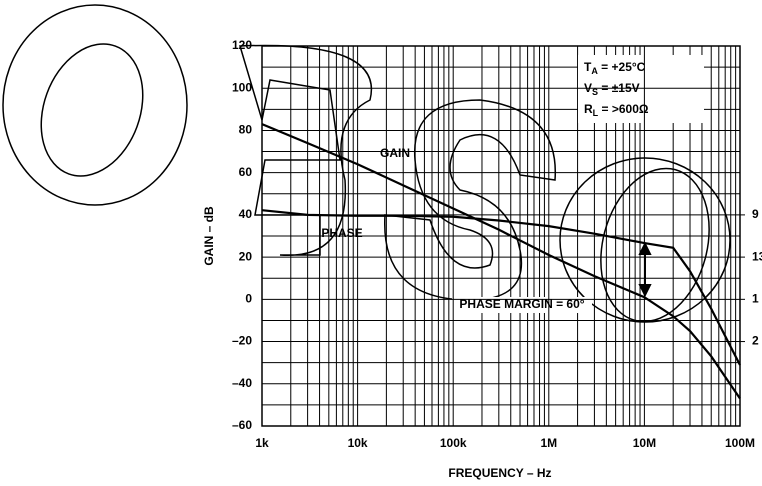 The width and height of the screenshot is (762, 486). What do you see at coordinates (755, 214) in the screenshot?
I see `y2-tick-label: 9` at bounding box center [755, 214].